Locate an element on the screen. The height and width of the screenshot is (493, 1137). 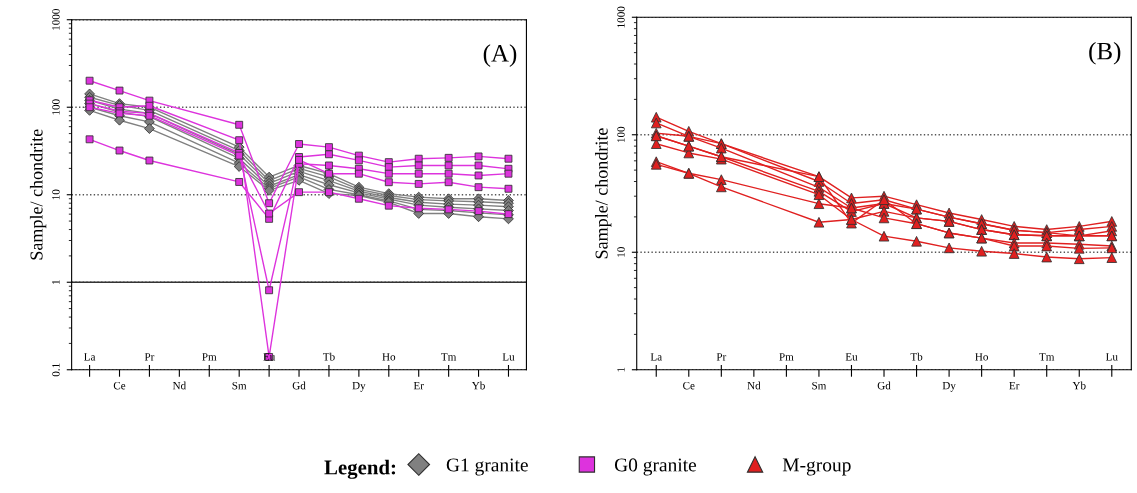
text: (B) is located at coordinates (1105, 53).